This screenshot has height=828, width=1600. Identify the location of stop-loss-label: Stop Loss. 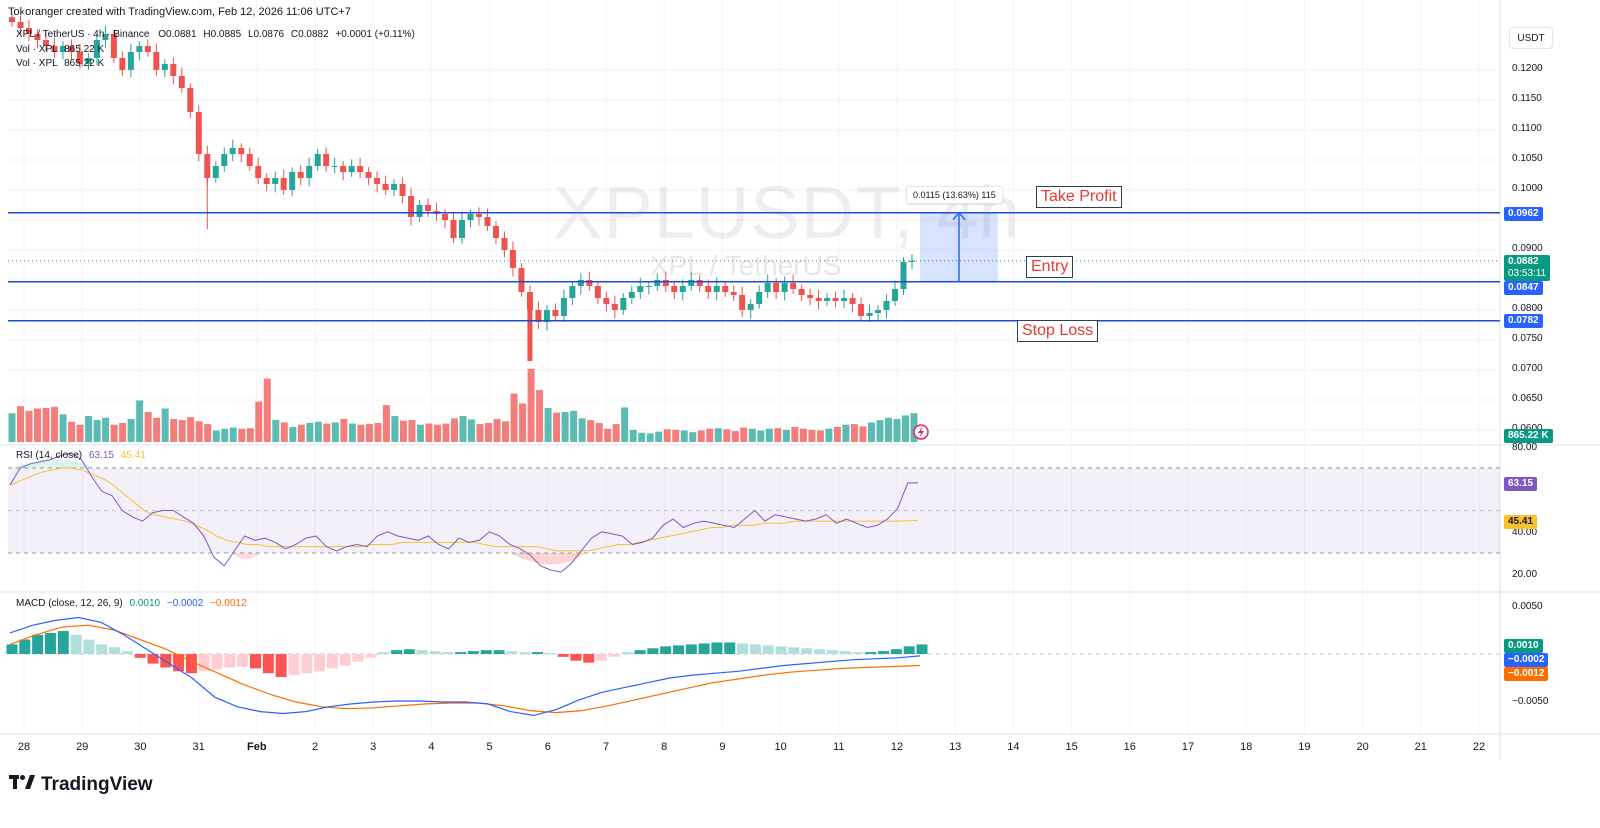
(1058, 331).